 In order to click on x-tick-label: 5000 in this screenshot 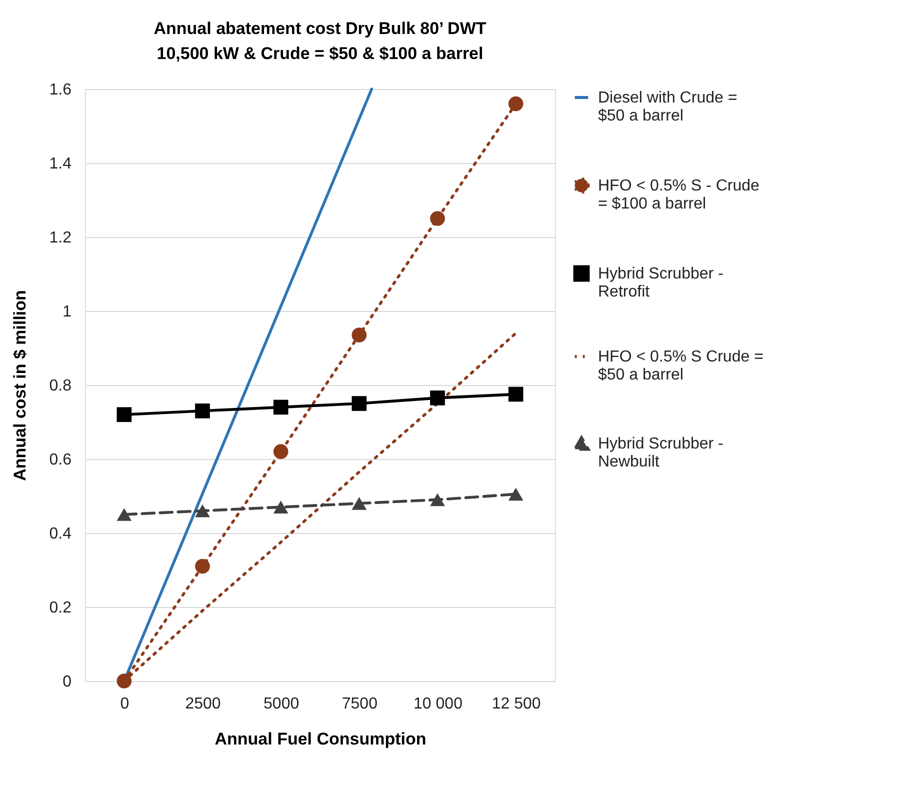, I will do `click(282, 704)`.